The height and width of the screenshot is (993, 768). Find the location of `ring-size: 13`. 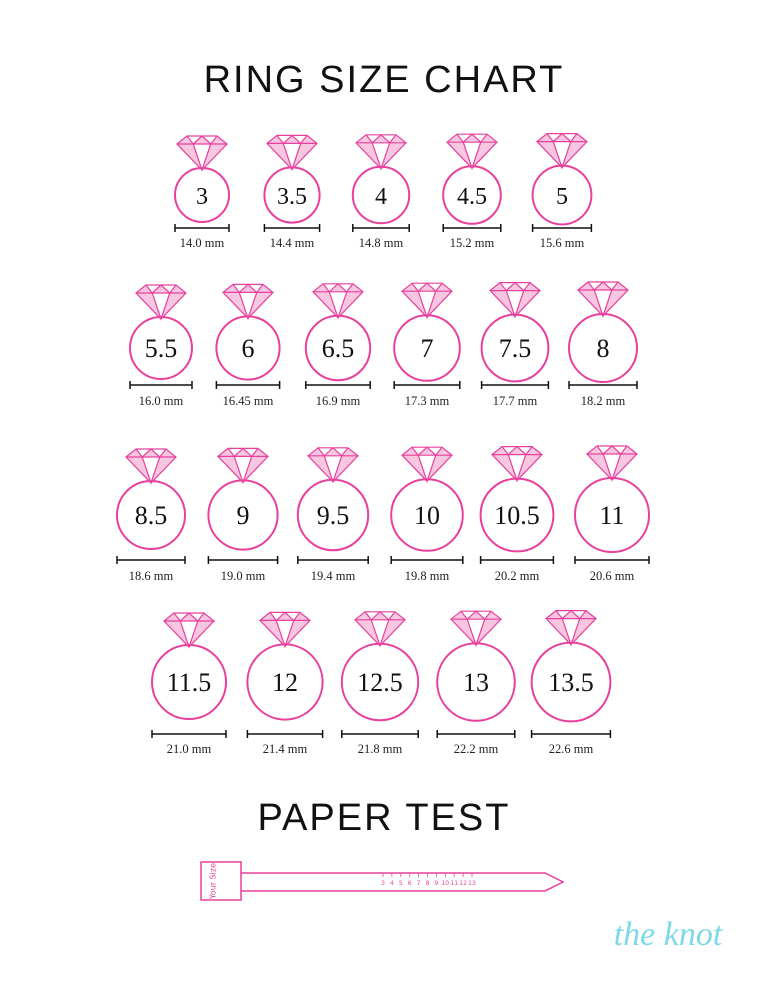

ring-size: 13 is located at coordinates (476, 682).